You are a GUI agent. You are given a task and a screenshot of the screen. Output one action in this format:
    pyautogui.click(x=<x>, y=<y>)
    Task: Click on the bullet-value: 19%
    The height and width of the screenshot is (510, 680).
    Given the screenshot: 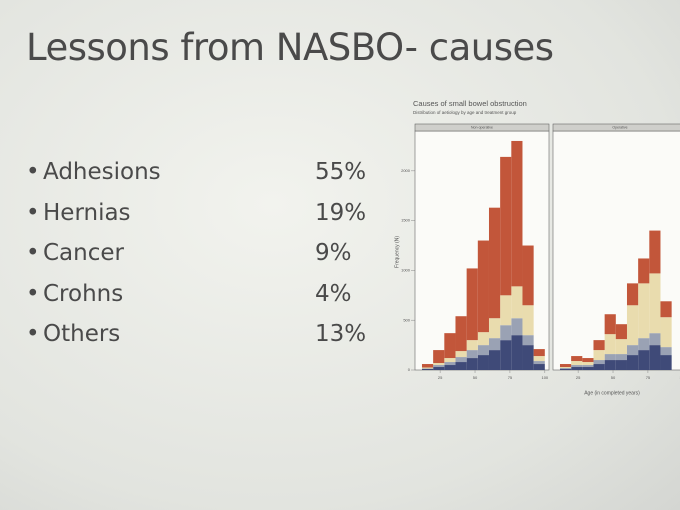 What is the action you would take?
    pyautogui.click(x=341, y=212)
    